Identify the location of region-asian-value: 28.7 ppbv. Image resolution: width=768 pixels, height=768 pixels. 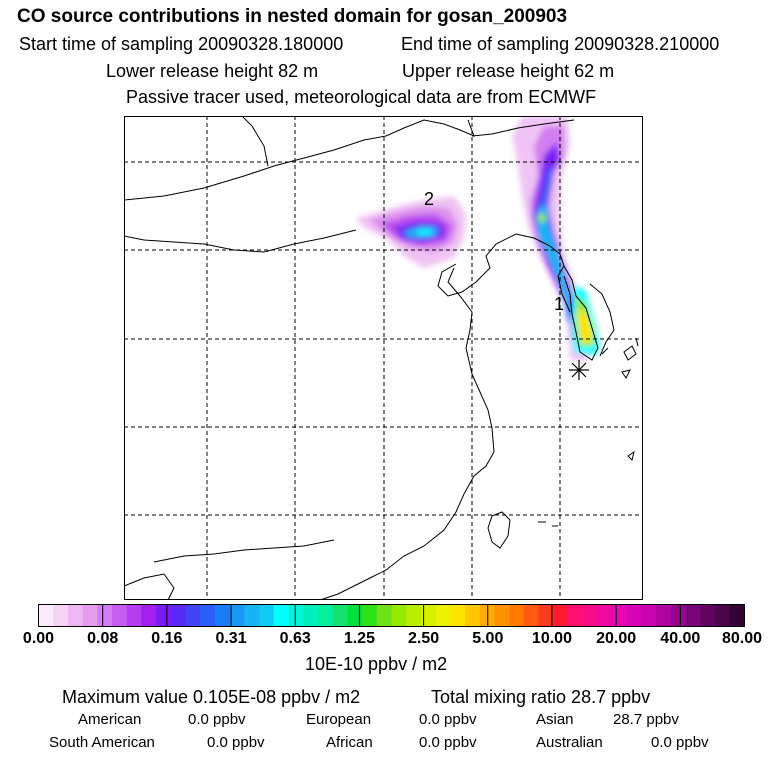
(646, 719).